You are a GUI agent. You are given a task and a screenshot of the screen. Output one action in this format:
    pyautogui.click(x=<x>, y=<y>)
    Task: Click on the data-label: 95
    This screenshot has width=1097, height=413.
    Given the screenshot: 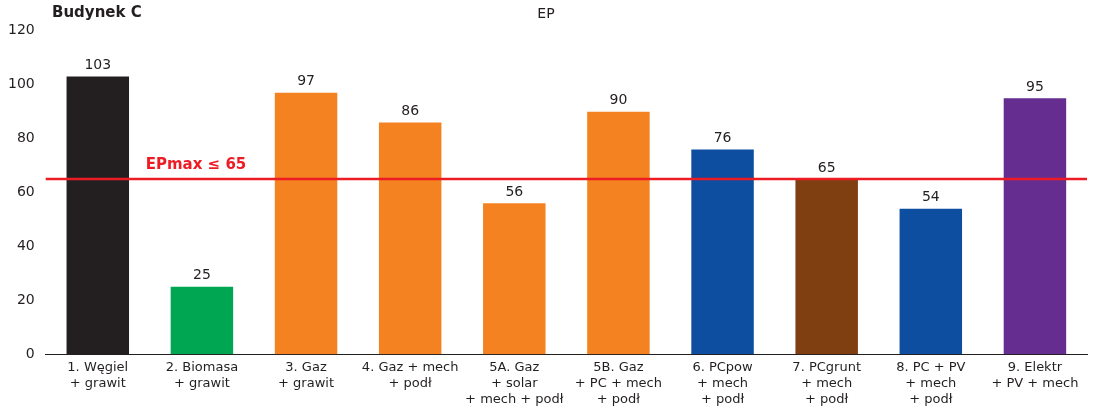 What is the action you would take?
    pyautogui.click(x=1035, y=85)
    